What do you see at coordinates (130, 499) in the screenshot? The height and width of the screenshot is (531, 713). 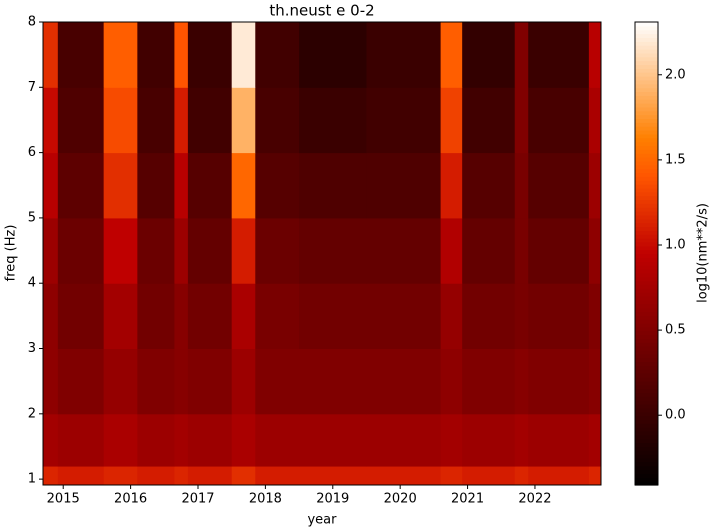 I see `x-tick-label: 2016` at bounding box center [130, 499].